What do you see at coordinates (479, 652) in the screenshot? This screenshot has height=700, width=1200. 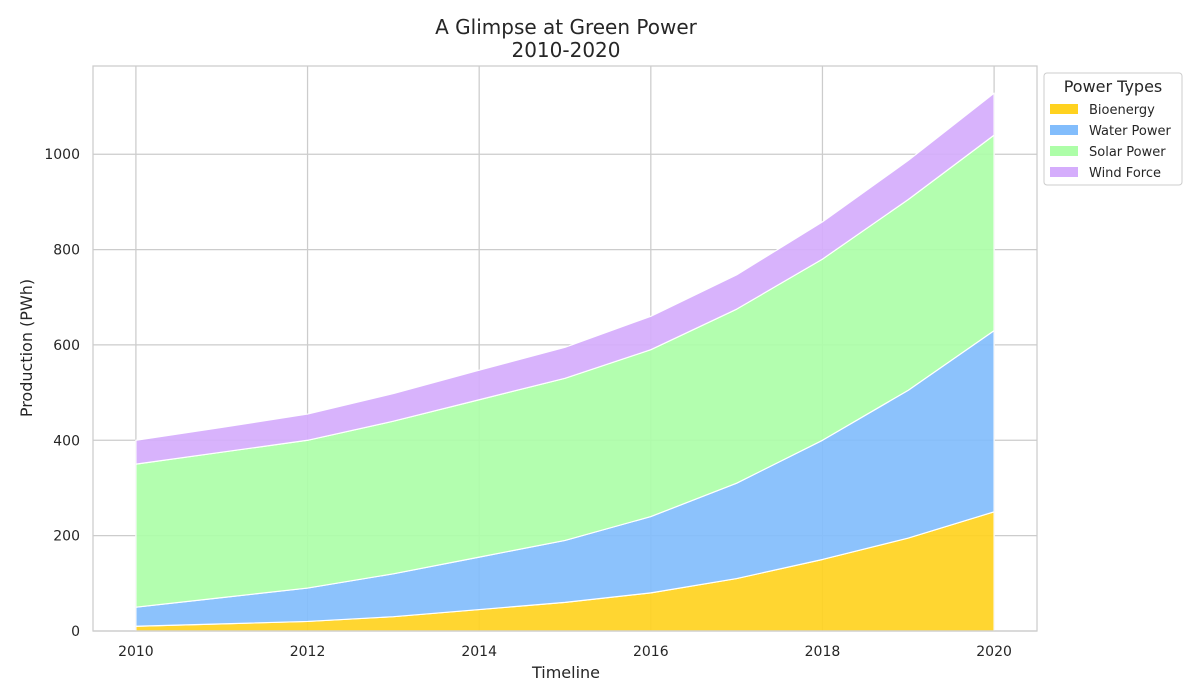 I see `x-tick-label: 2014` at bounding box center [479, 652].